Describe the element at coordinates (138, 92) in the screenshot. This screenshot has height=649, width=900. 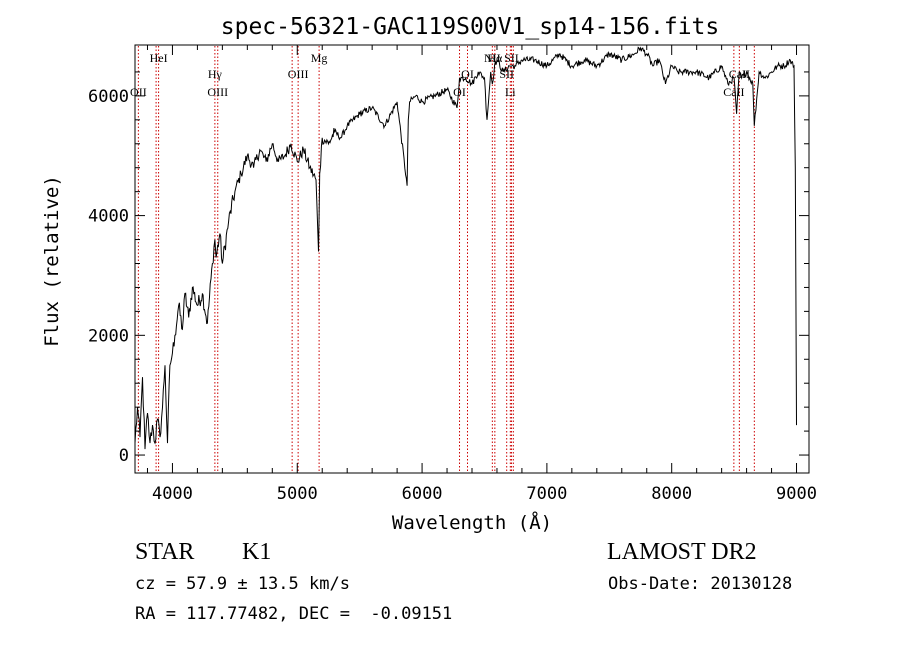
I see `emission-line-label: OII` at that location.